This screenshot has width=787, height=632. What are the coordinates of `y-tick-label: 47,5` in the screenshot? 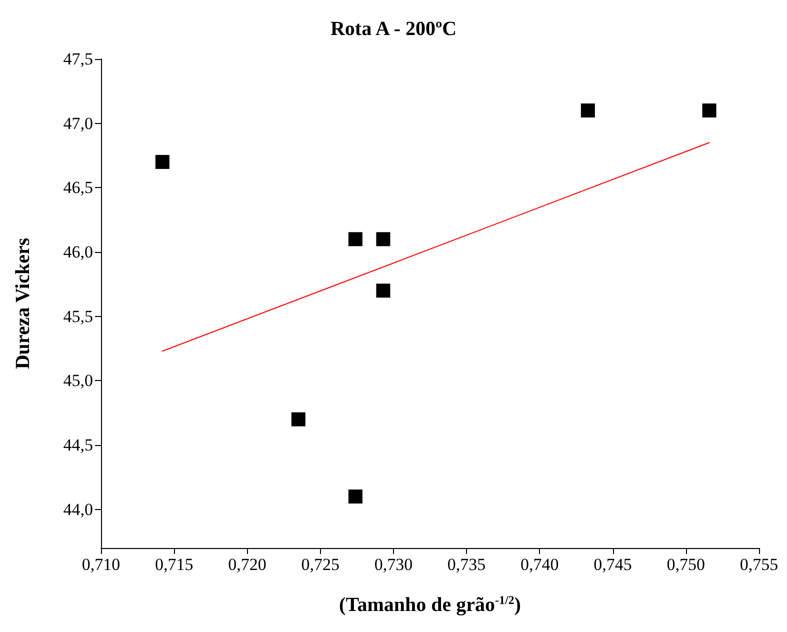 It's located at (78, 59).